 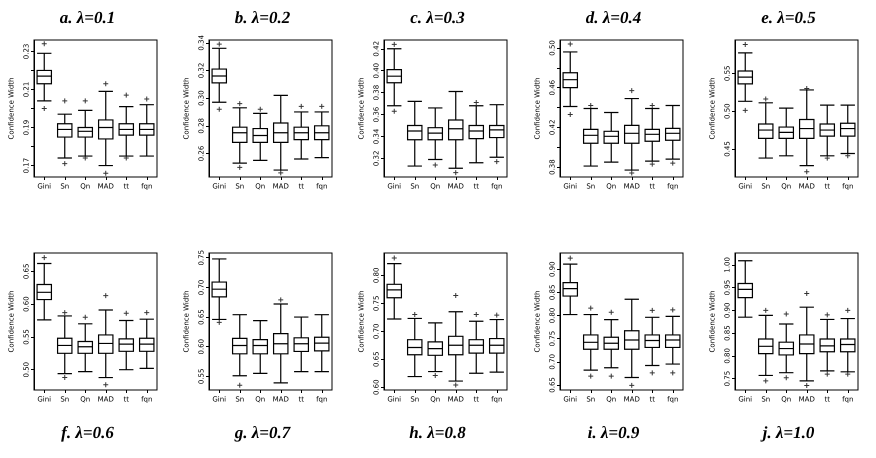 I want to click on chart-title: c. λ=0.3, so click(x=438, y=17).